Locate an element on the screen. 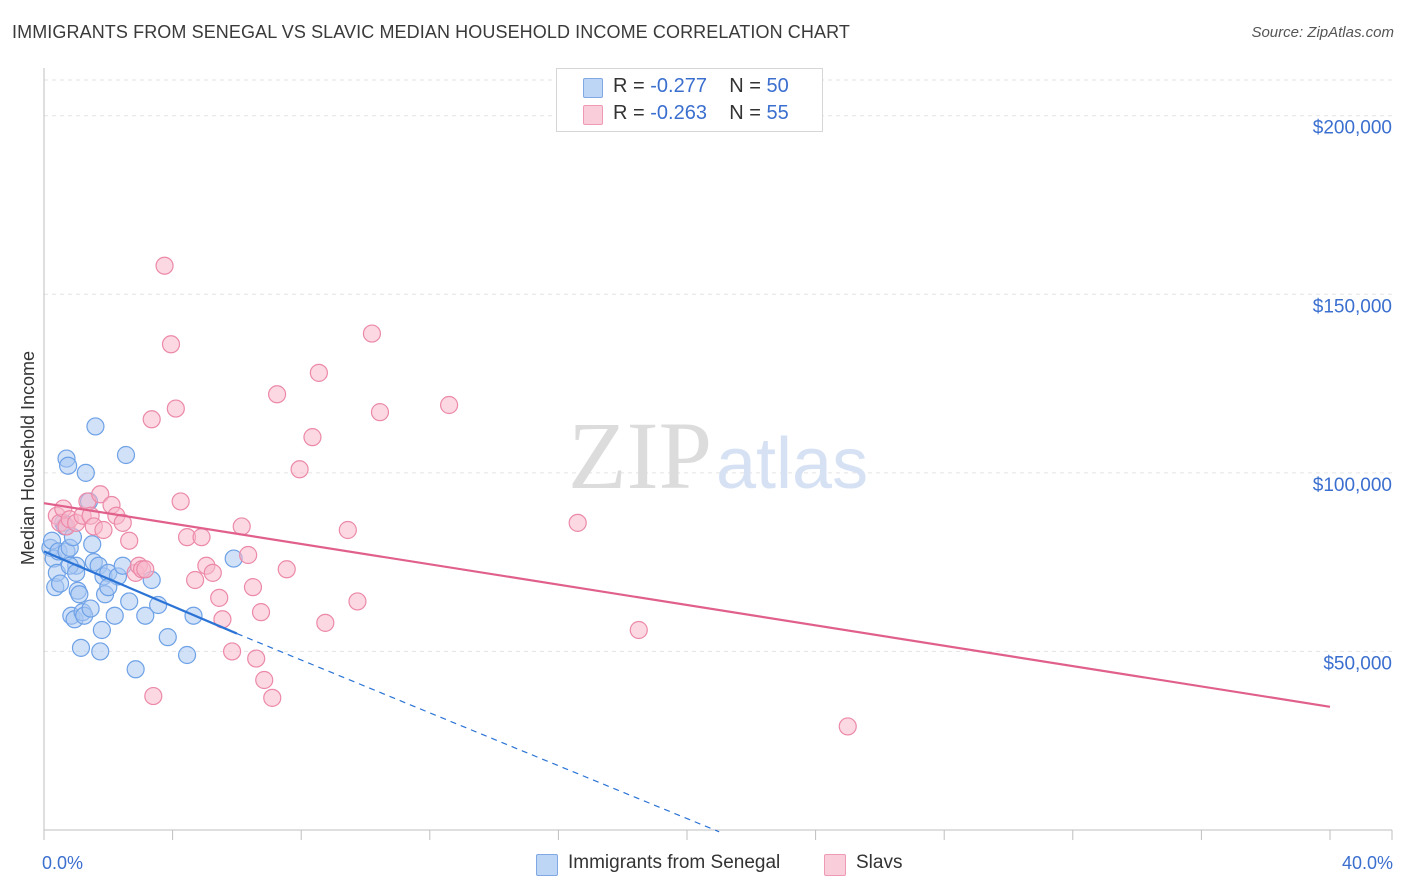  y-tick-label: $150,000 is located at coordinates (1352, 306).